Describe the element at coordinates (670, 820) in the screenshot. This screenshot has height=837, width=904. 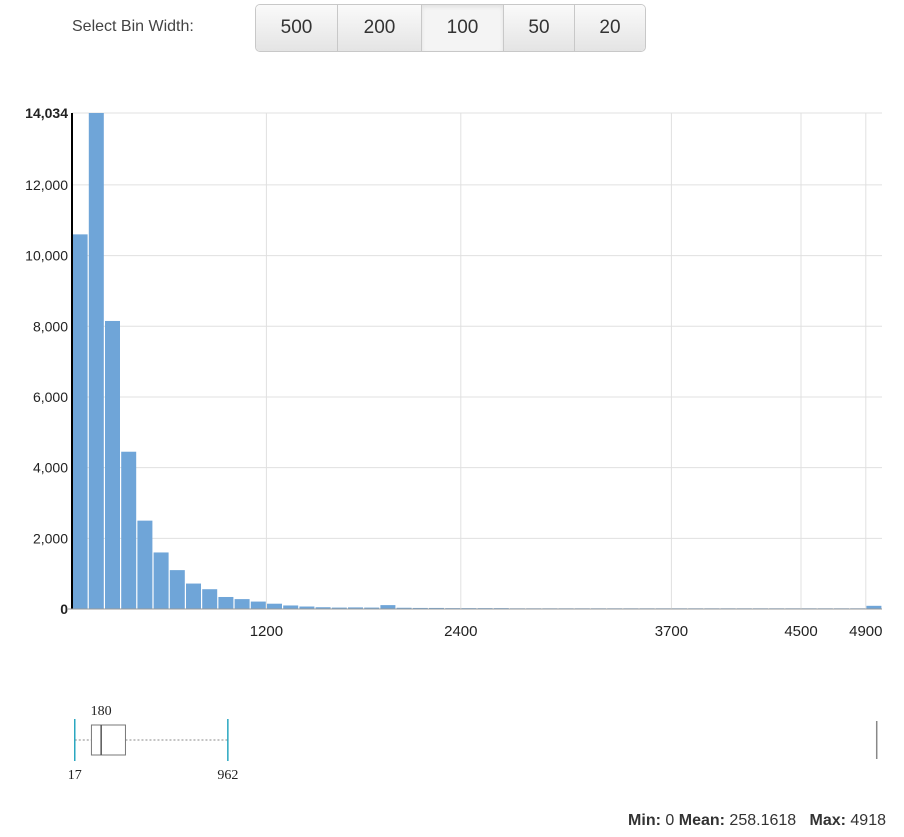
I see `min-value: 0` at that location.